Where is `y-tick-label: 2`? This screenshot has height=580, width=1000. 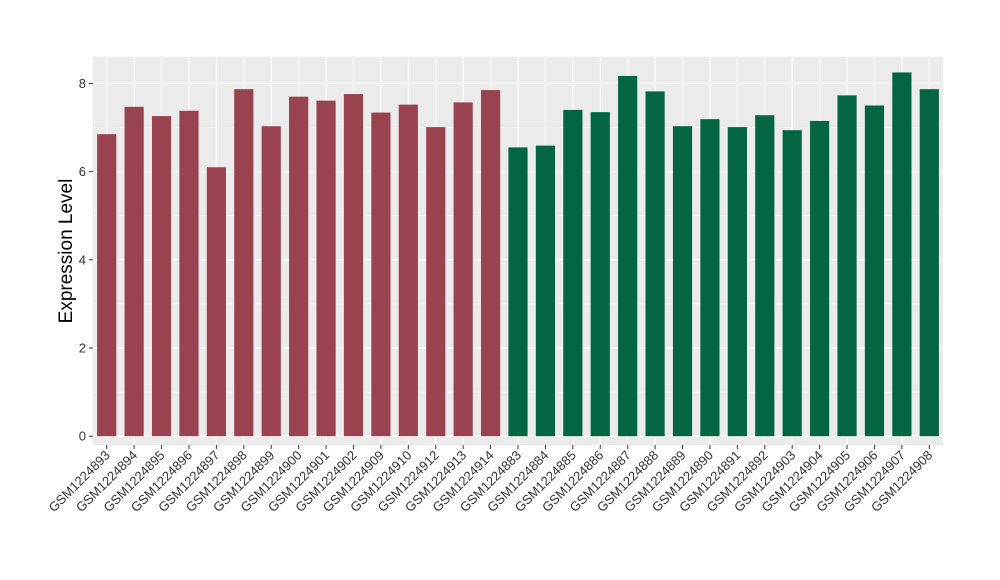
y-tick-label: 2 is located at coordinates (82, 348).